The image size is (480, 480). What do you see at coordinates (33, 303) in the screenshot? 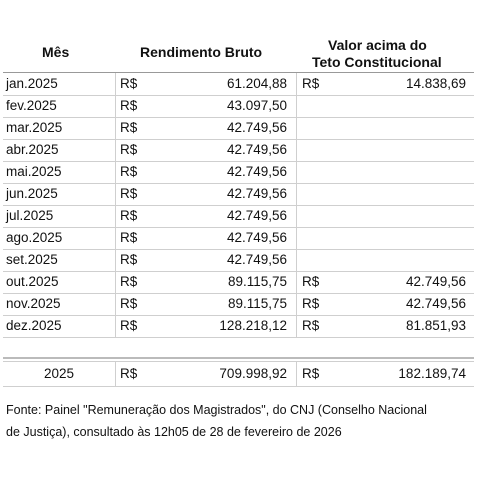
I see `month-cell: nov.2025` at bounding box center [33, 303].